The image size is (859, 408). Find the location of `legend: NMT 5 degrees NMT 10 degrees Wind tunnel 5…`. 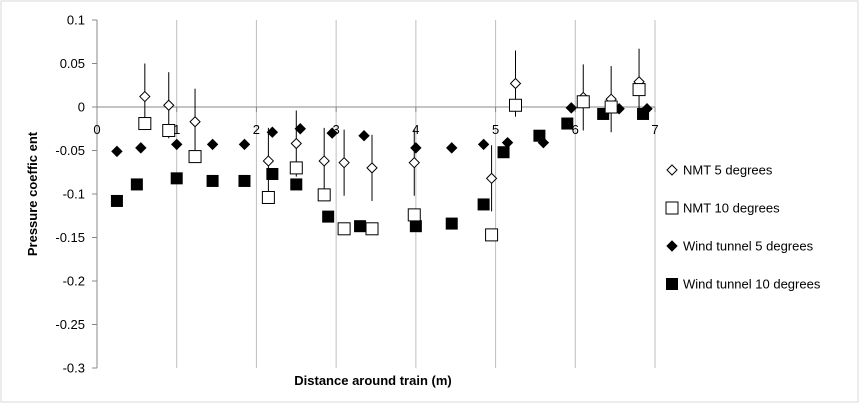

legend: NMT 5 degrees NMT 10 degrees Wind tunnel 5… is located at coordinates (743, 227).